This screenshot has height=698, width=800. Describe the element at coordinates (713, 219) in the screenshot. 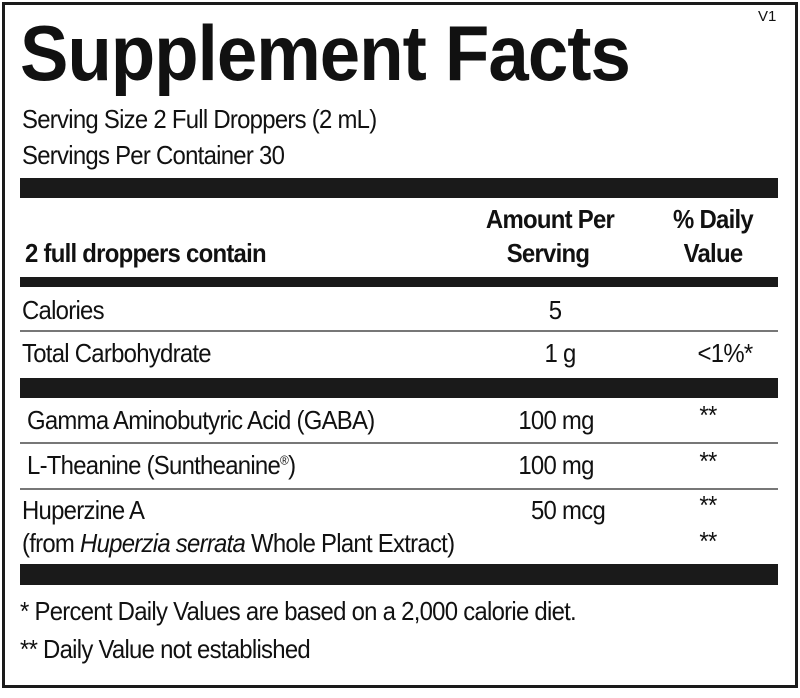

I see `dv-header-1: % Daily` at that location.